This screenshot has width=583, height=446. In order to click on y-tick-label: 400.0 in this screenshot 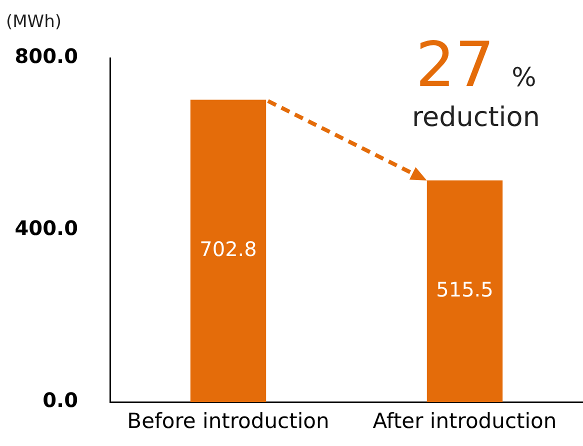, I will do `click(46, 228)`.